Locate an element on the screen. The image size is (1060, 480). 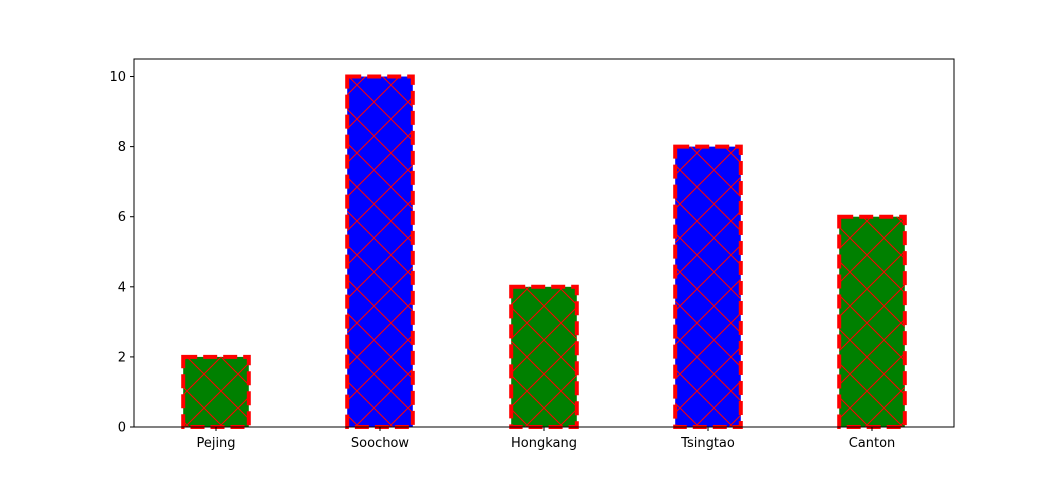
x-tick-label-soochow: Soochow is located at coordinates (380, 443).